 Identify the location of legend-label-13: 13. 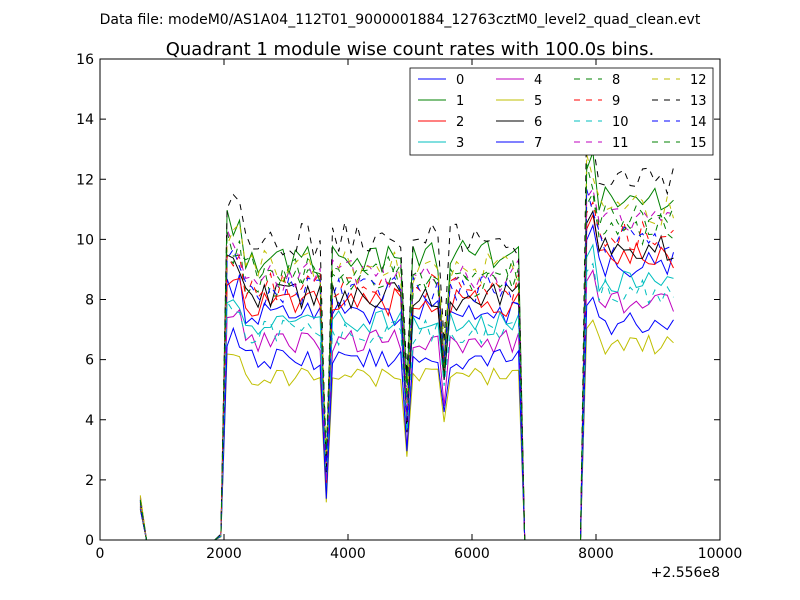
(698, 101).